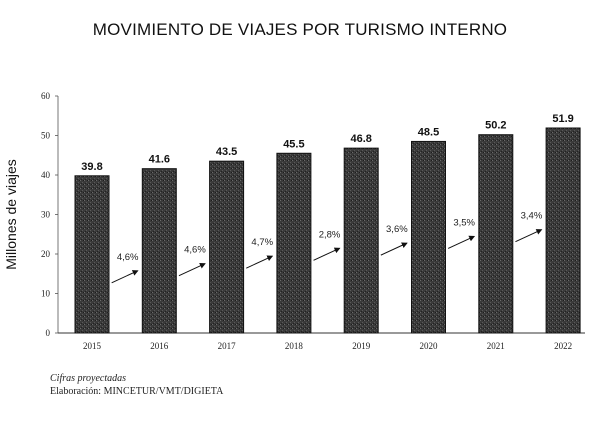  Describe the element at coordinates (46, 254) in the screenshot. I see `y-tick-label: 20` at that location.